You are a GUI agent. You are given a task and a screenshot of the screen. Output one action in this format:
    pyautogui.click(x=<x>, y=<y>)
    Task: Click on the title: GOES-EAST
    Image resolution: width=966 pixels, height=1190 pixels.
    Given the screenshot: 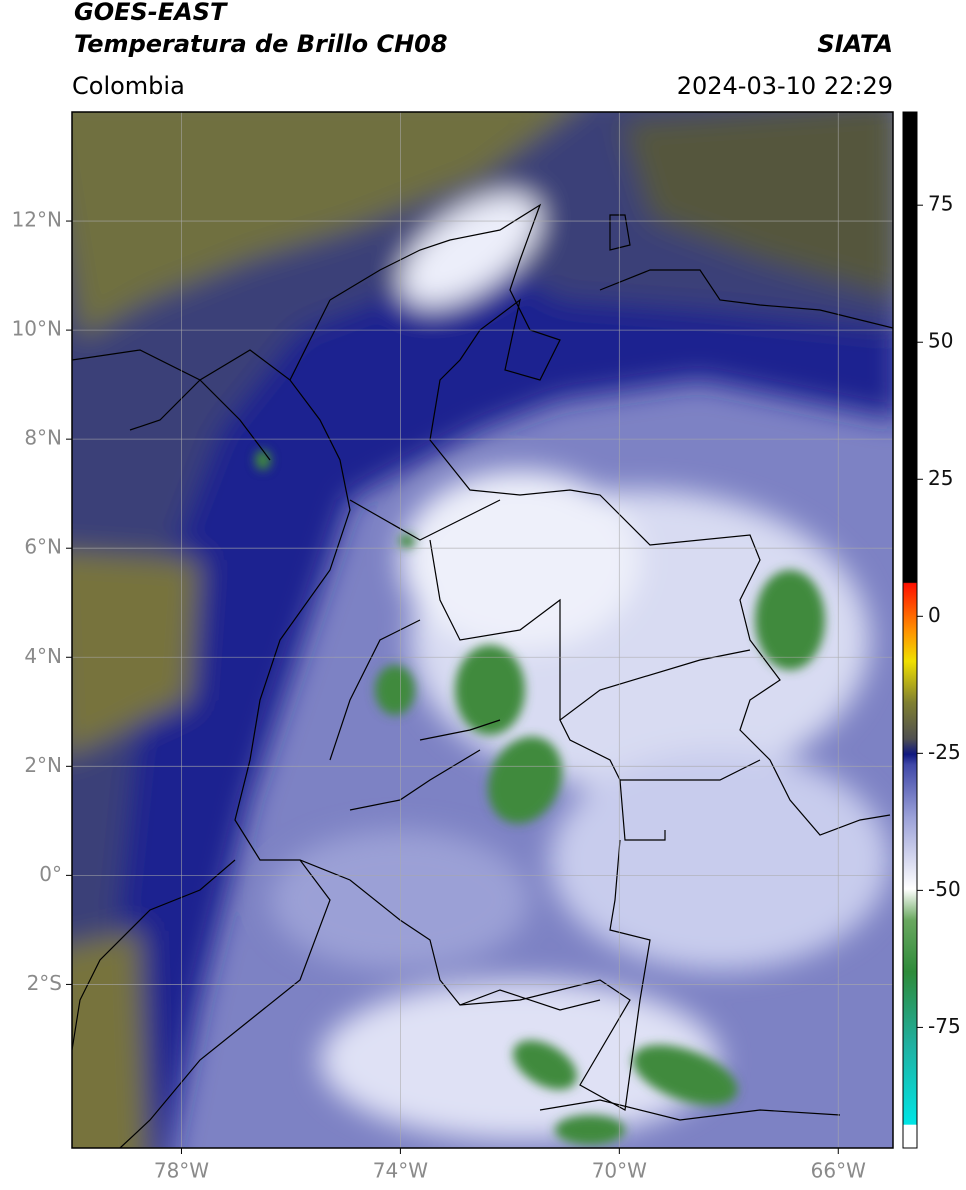 What is the action you would take?
    pyautogui.click(x=151, y=13)
    